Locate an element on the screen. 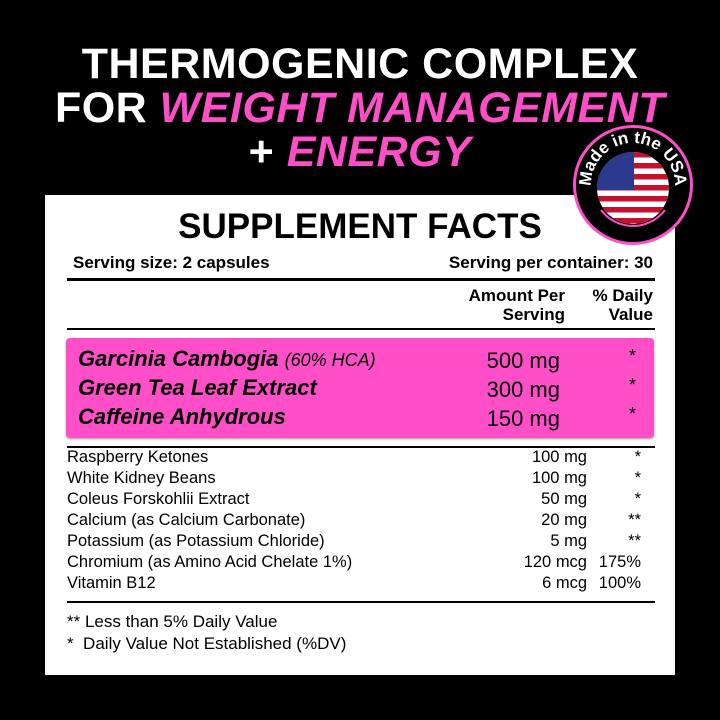 The height and width of the screenshot is (720, 720). ingredient-dv: 175% is located at coordinates (619, 562).